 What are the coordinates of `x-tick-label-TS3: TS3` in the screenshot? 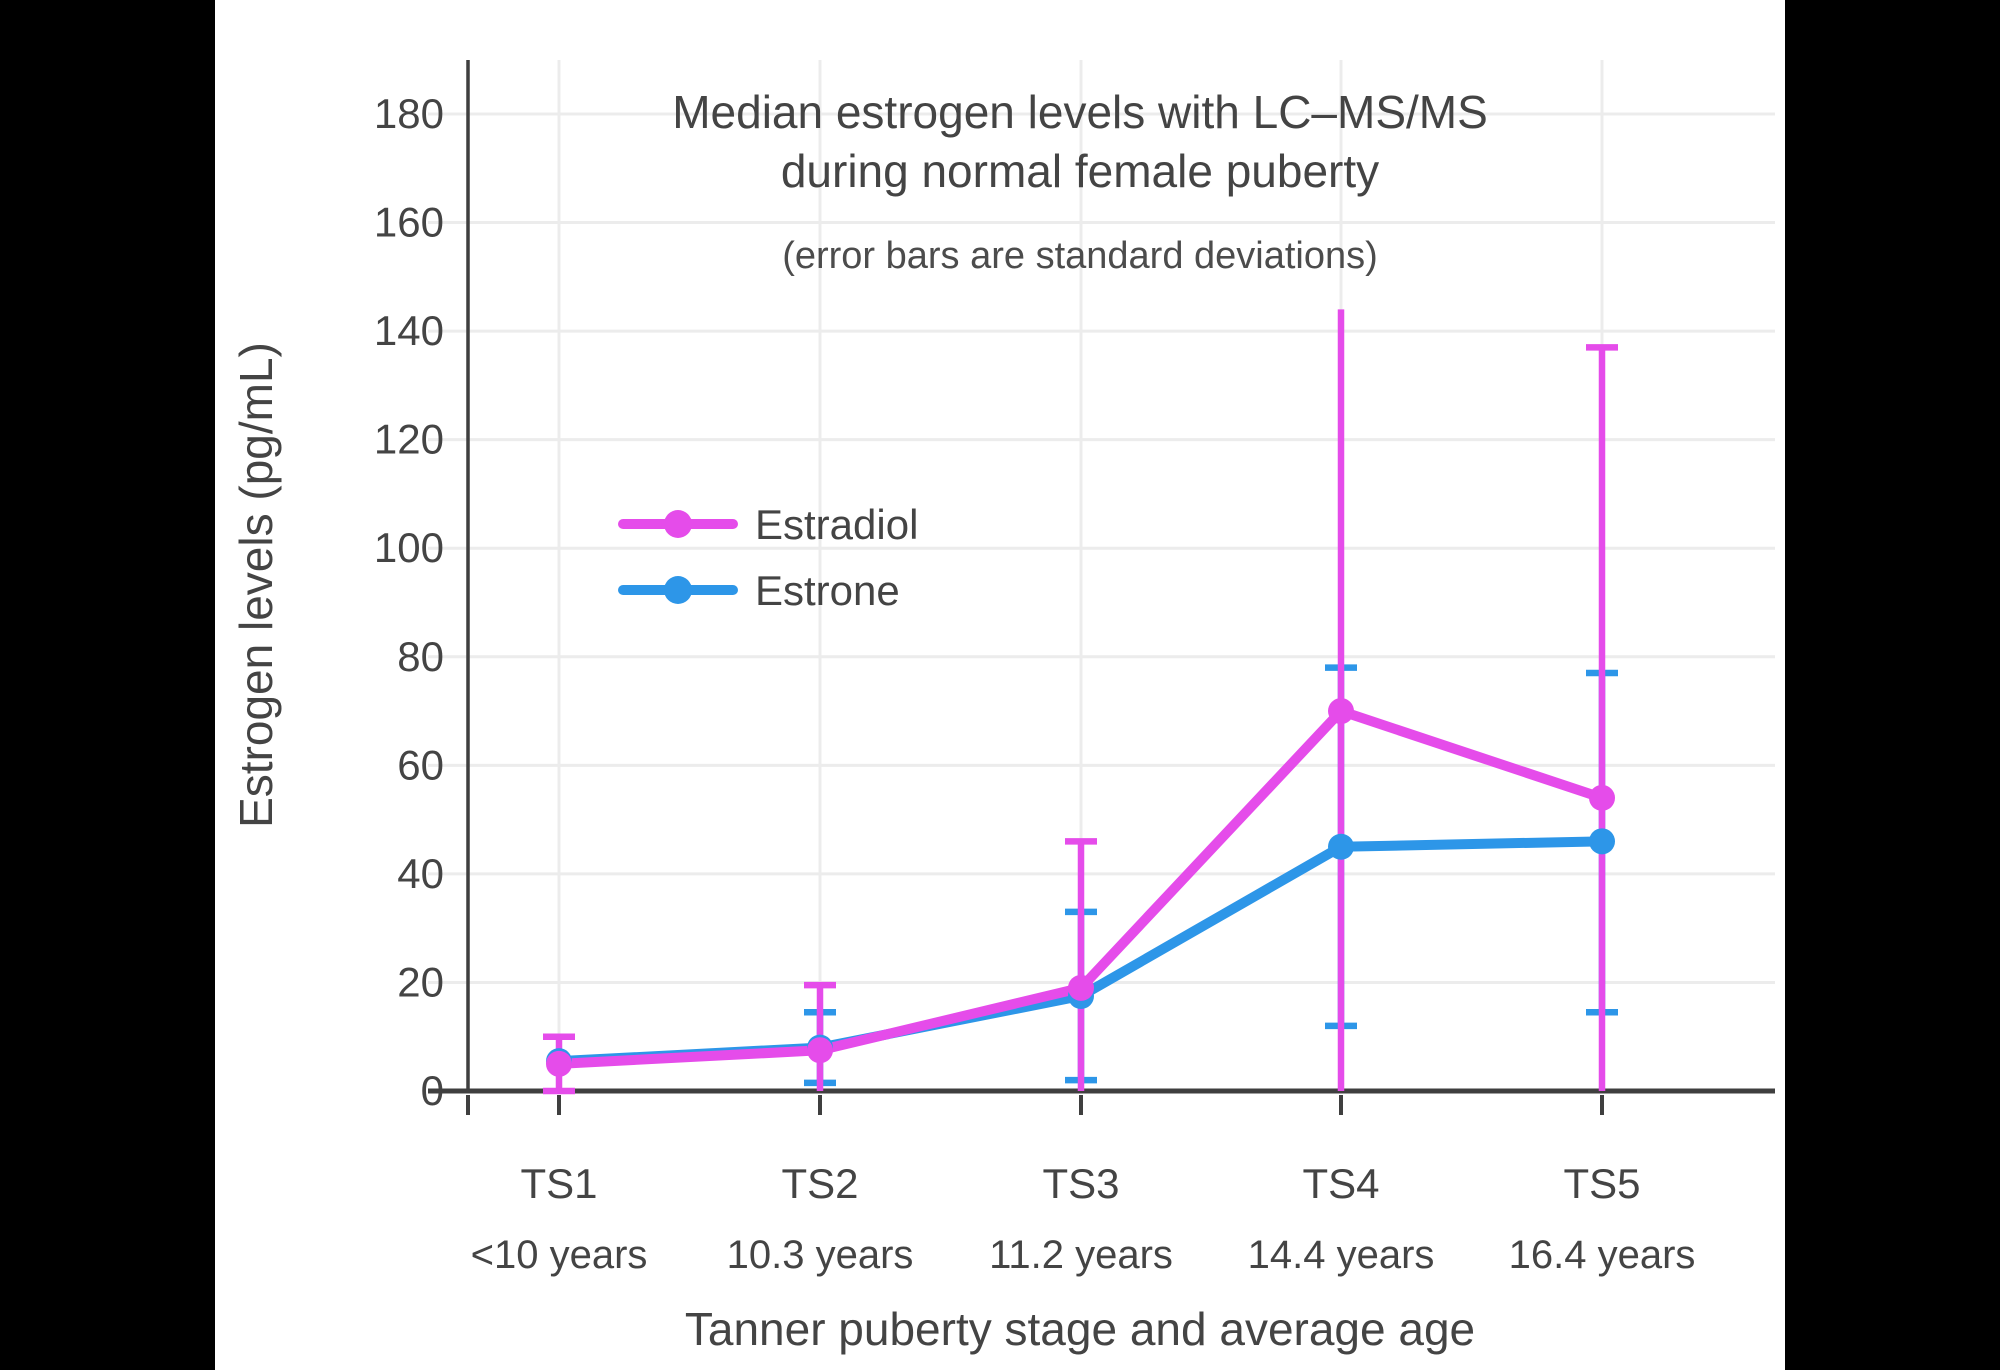 It's located at (1080, 1183).